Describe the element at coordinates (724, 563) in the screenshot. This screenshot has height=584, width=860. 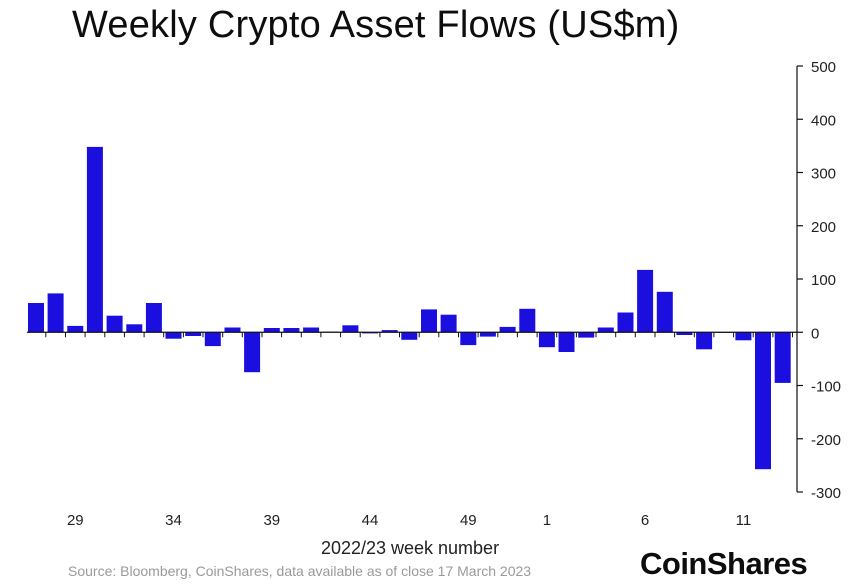
I see `coinshares-logo: CoinShares` at that location.